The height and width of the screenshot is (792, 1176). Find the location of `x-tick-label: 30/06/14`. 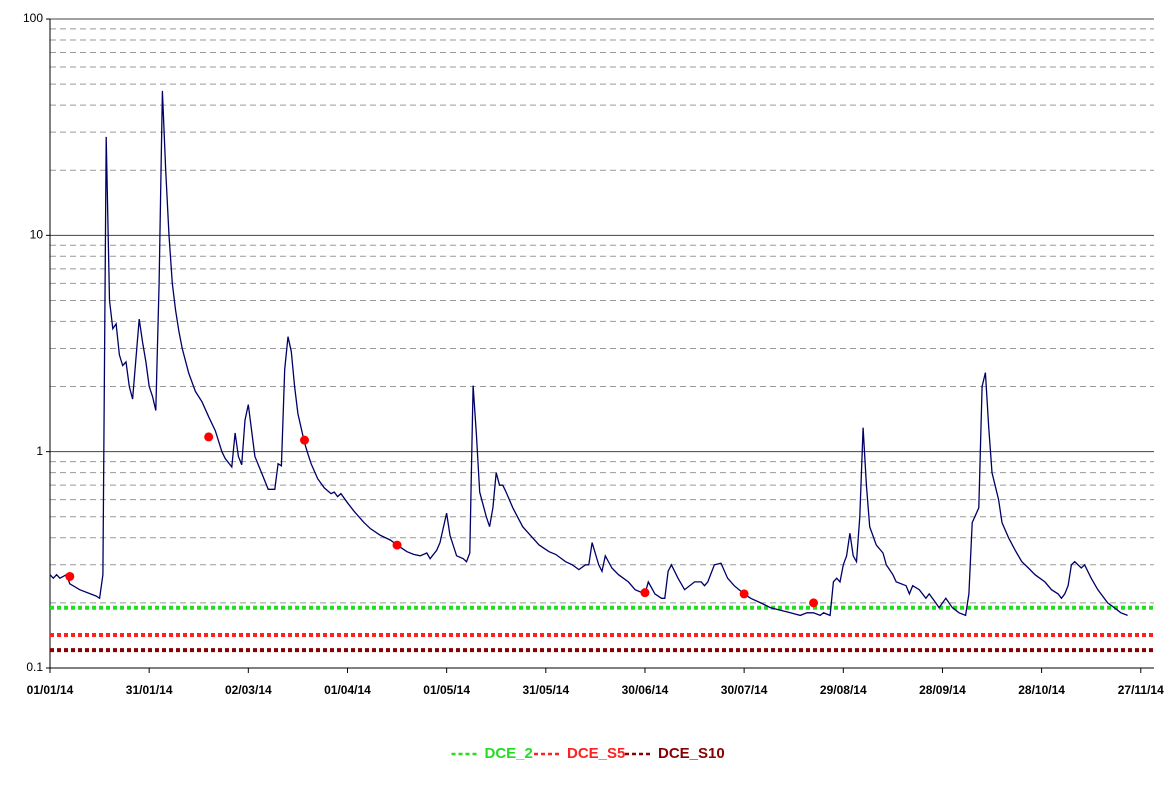

x-tick-label: 30/06/14 is located at coordinates (645, 690).